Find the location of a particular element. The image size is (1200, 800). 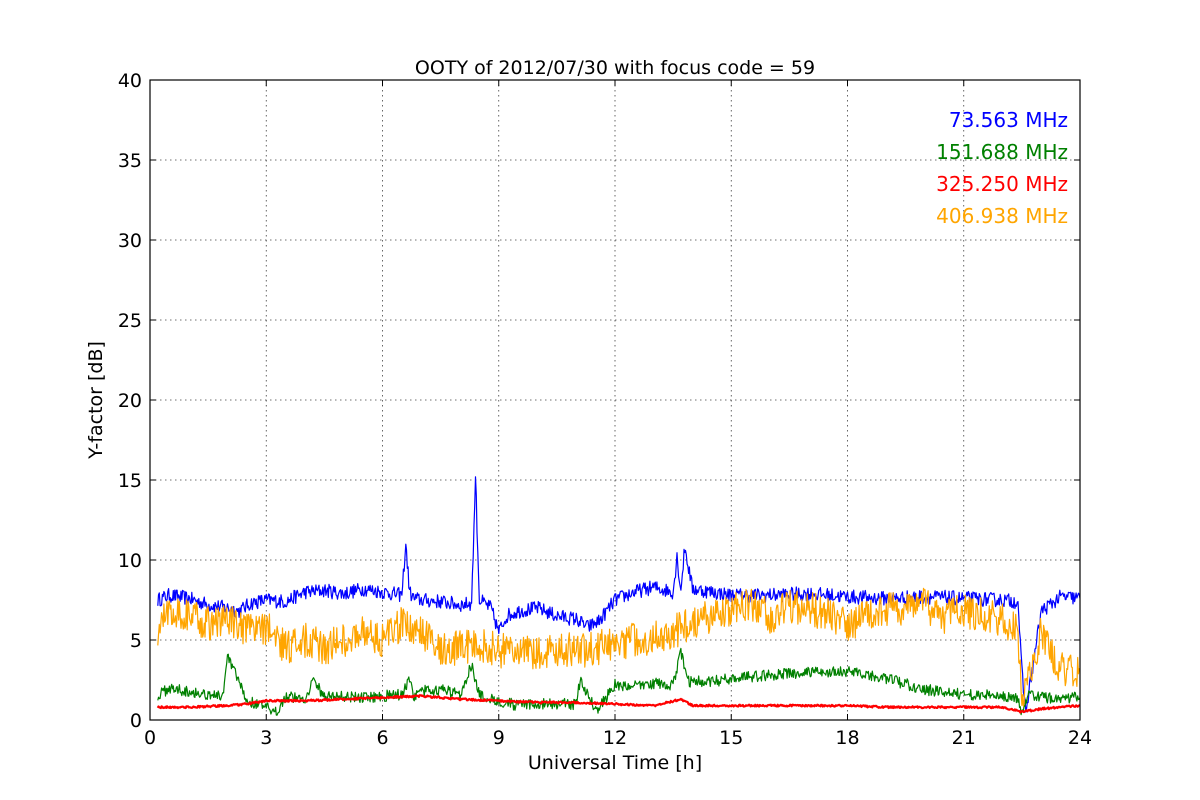

legend-entry-2: 151.688 MHz is located at coordinates (1002, 152).